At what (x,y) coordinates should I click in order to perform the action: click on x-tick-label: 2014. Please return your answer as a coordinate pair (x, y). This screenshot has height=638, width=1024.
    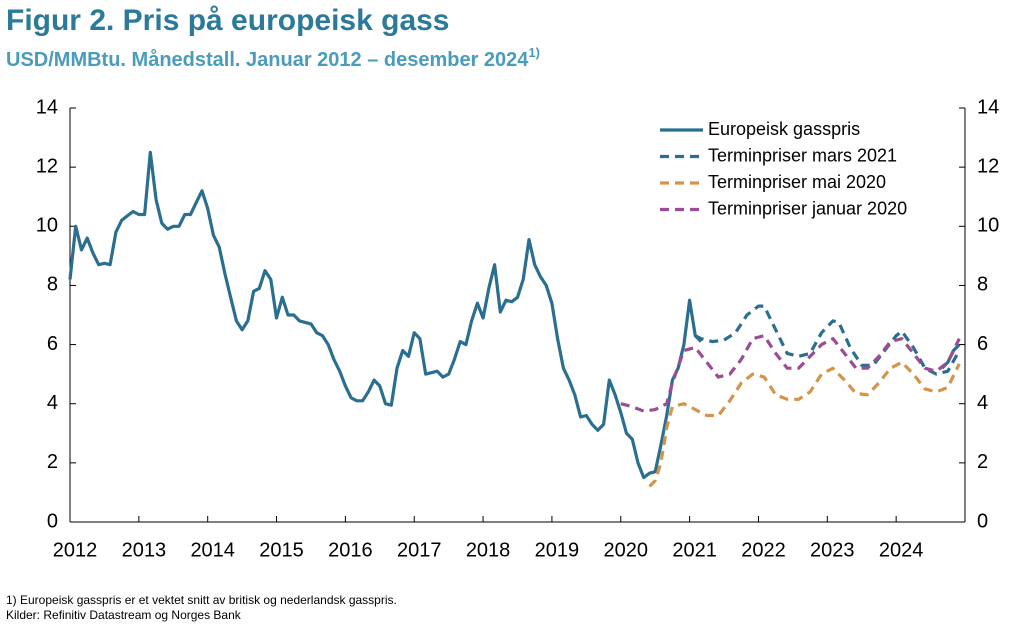
    Looking at the image, I should click on (212, 550).